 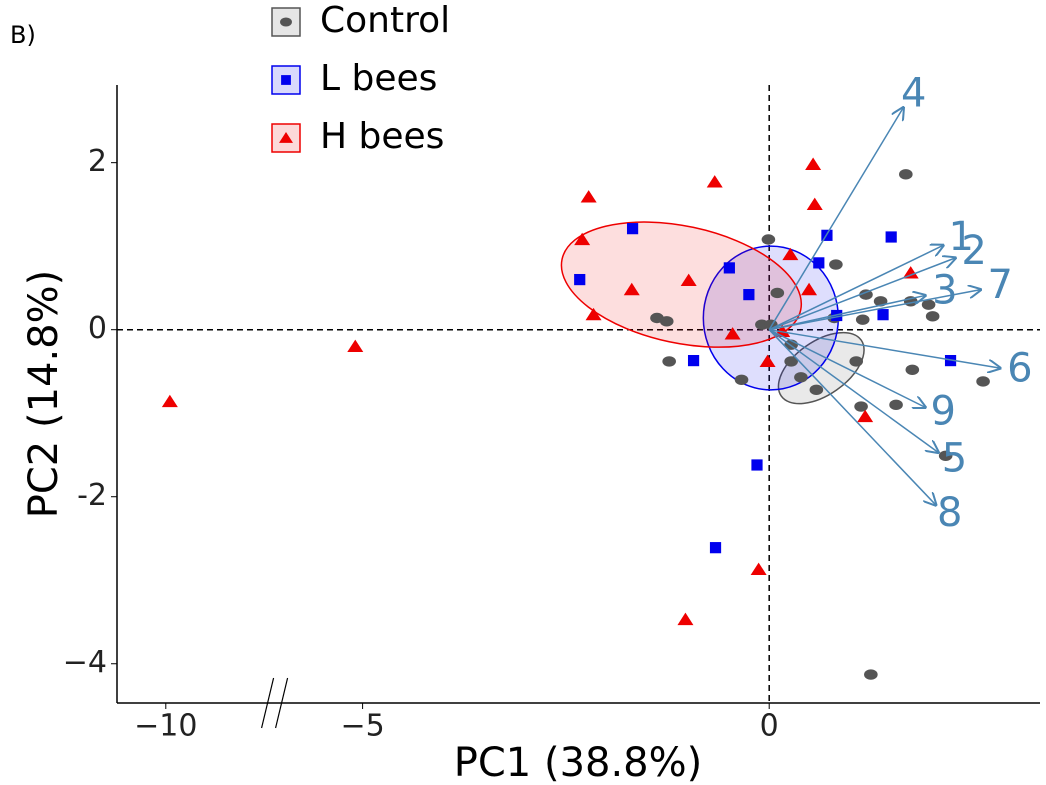 I want to click on legend-label: Control, so click(x=385, y=20).